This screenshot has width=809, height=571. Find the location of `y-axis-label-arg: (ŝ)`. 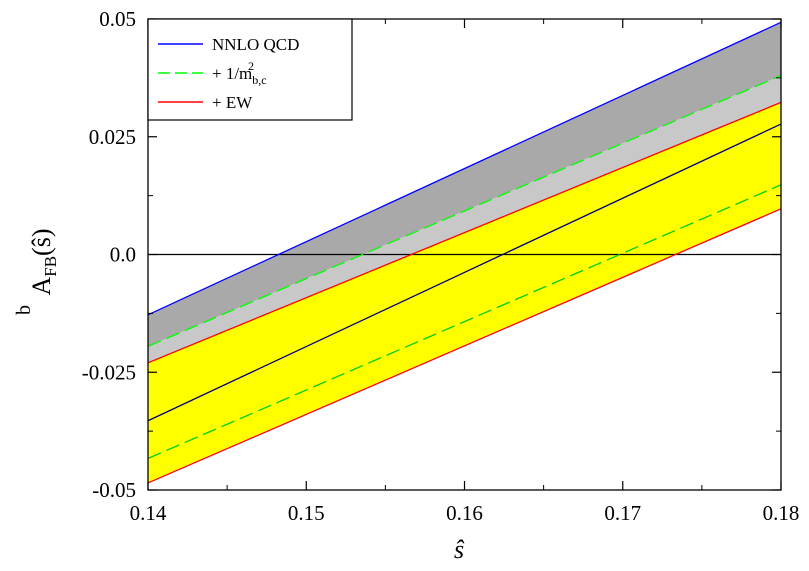

y-axis-label-arg: (ŝ) is located at coordinates (41, 241).